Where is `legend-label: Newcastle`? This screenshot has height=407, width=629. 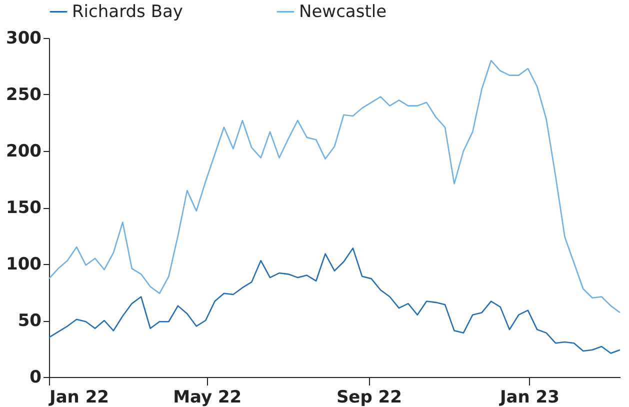
legend-label: Newcastle is located at coordinates (343, 12).